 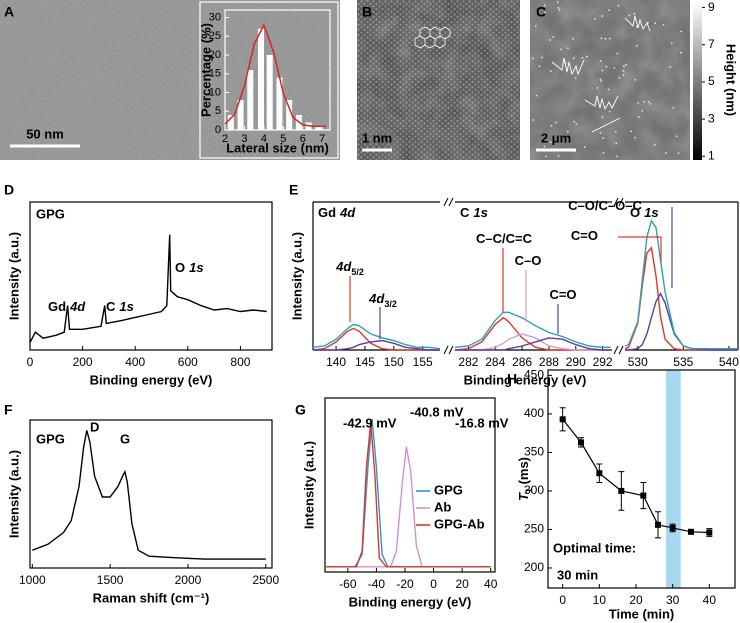 I want to click on x-tick-label: 540, so click(x=729, y=362).